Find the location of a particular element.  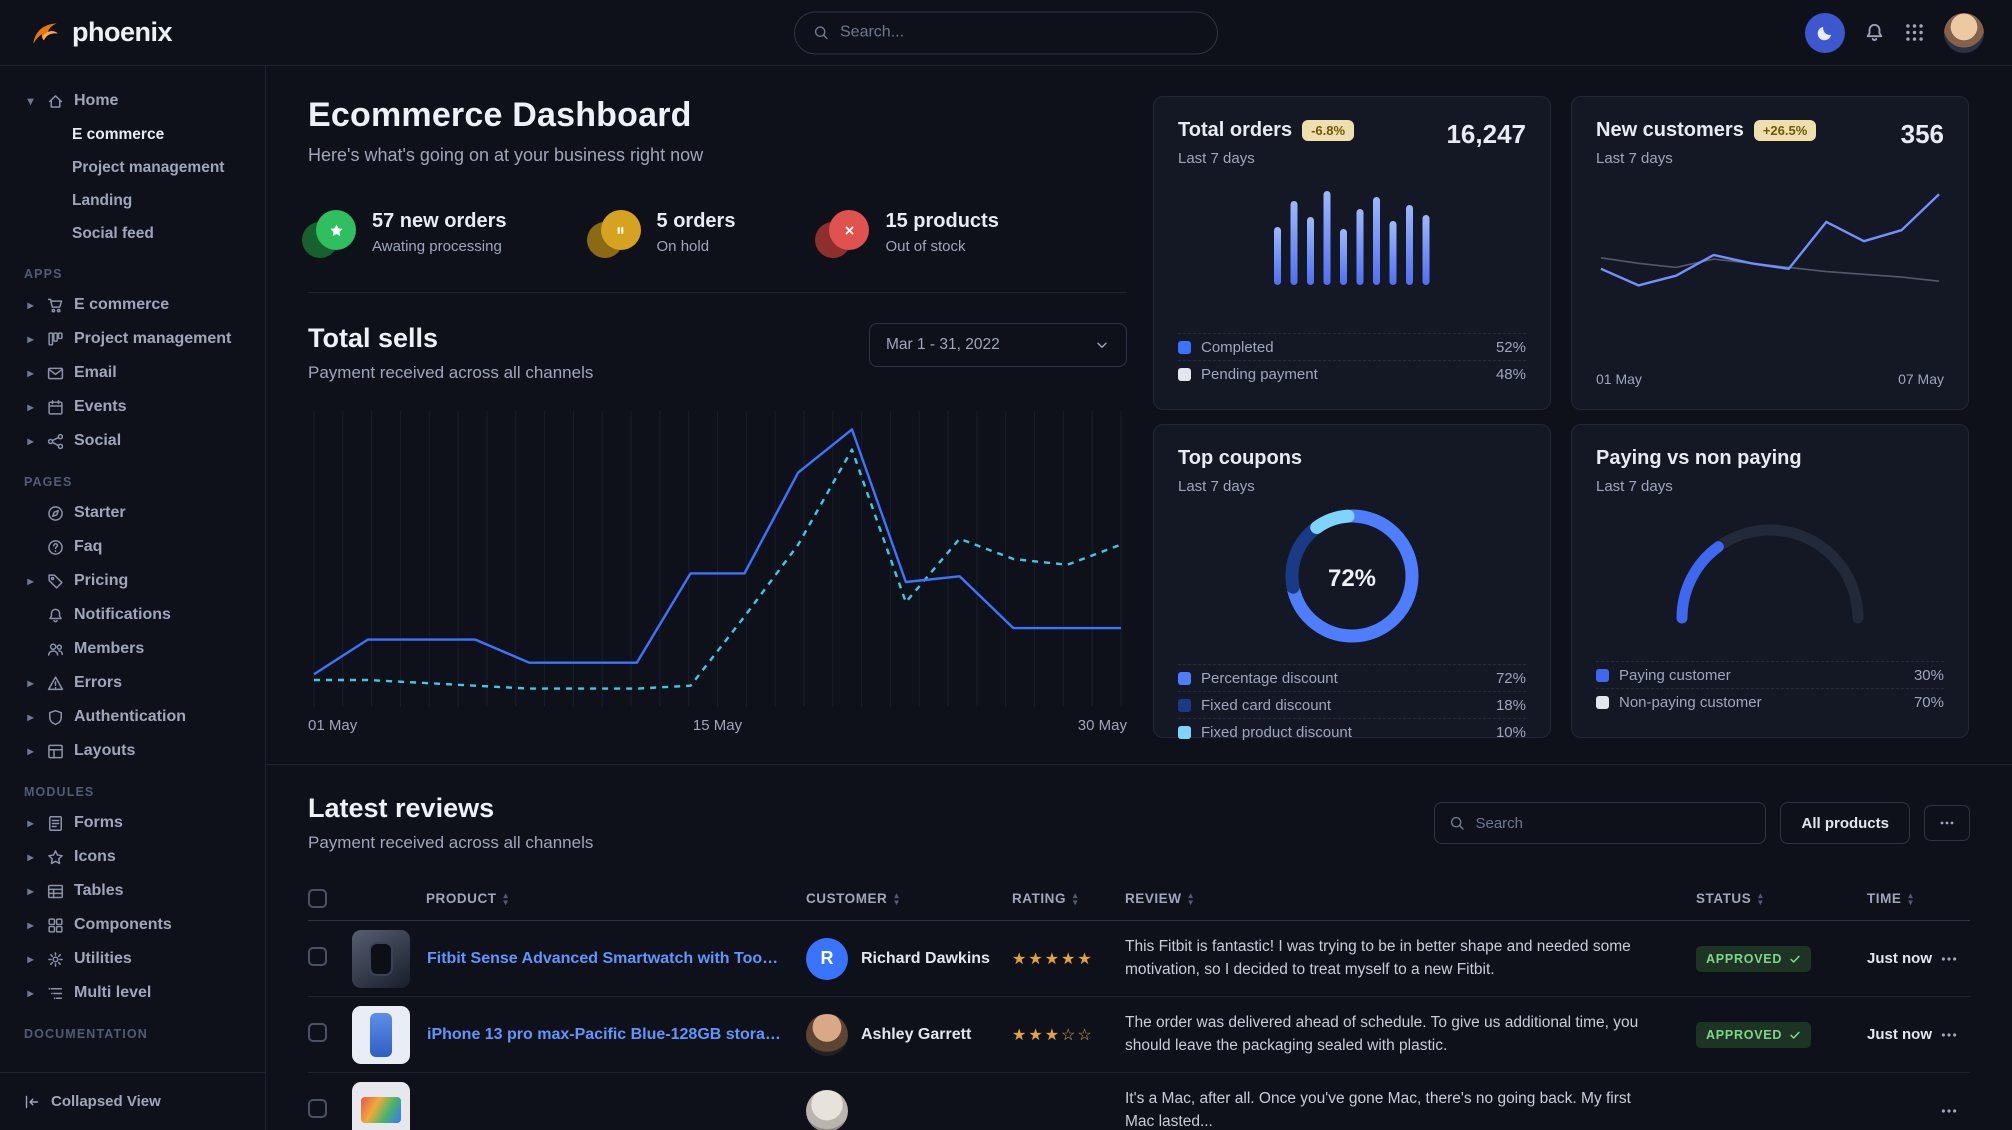

sidebar-item-e-commerce: E commerce is located at coordinates (118, 134).